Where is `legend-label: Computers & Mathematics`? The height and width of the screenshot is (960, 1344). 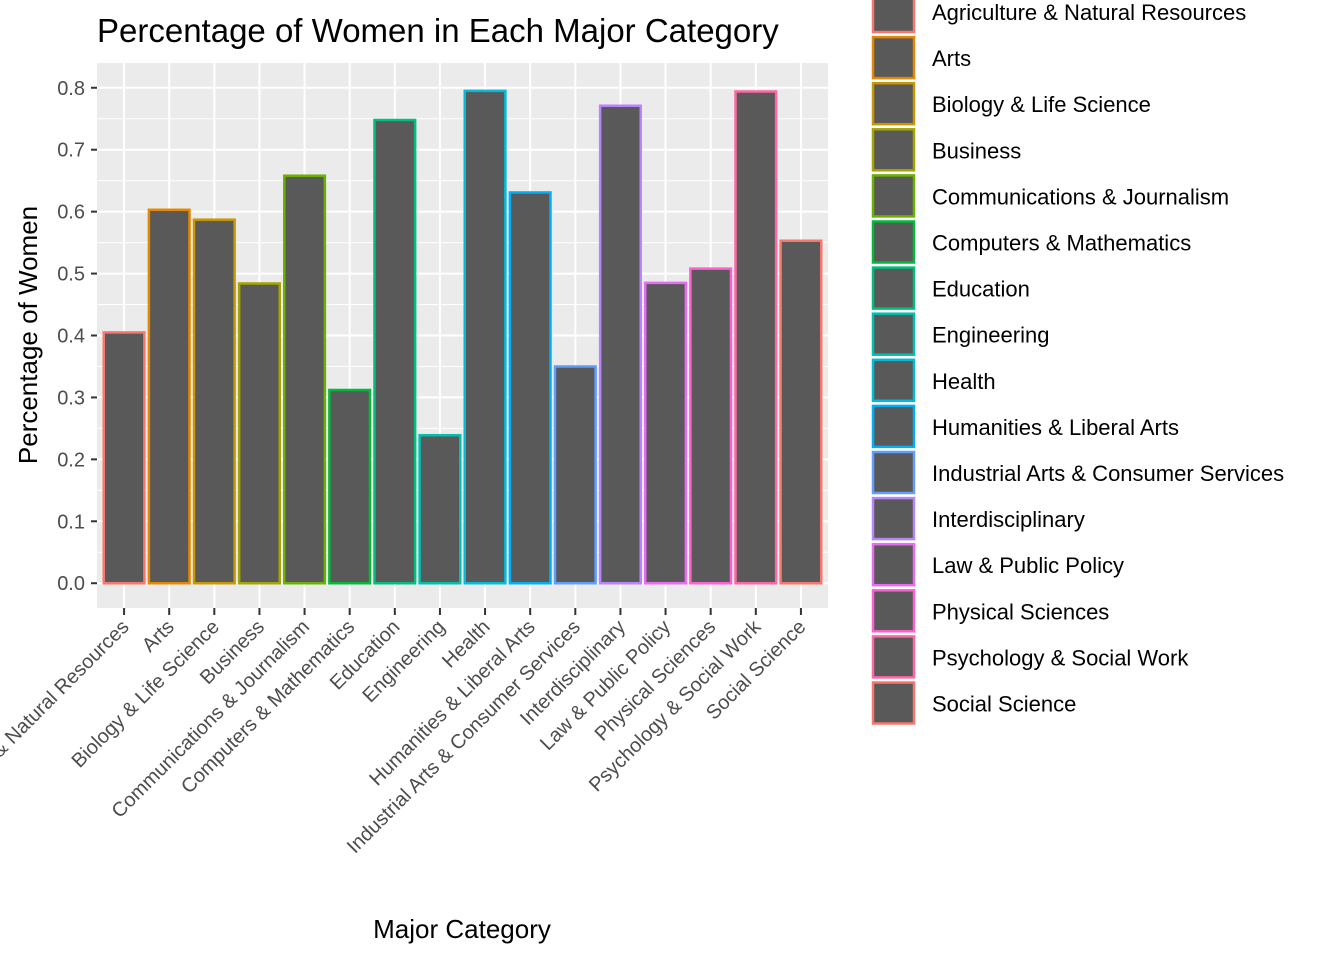
legend-label: Computers & Mathematics is located at coordinates (1061, 243).